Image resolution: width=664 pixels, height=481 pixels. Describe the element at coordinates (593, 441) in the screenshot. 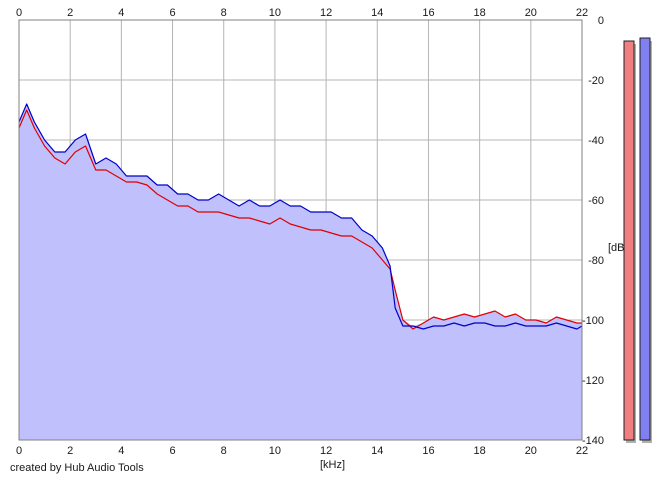

I see `y-tick-label: -140` at that location.